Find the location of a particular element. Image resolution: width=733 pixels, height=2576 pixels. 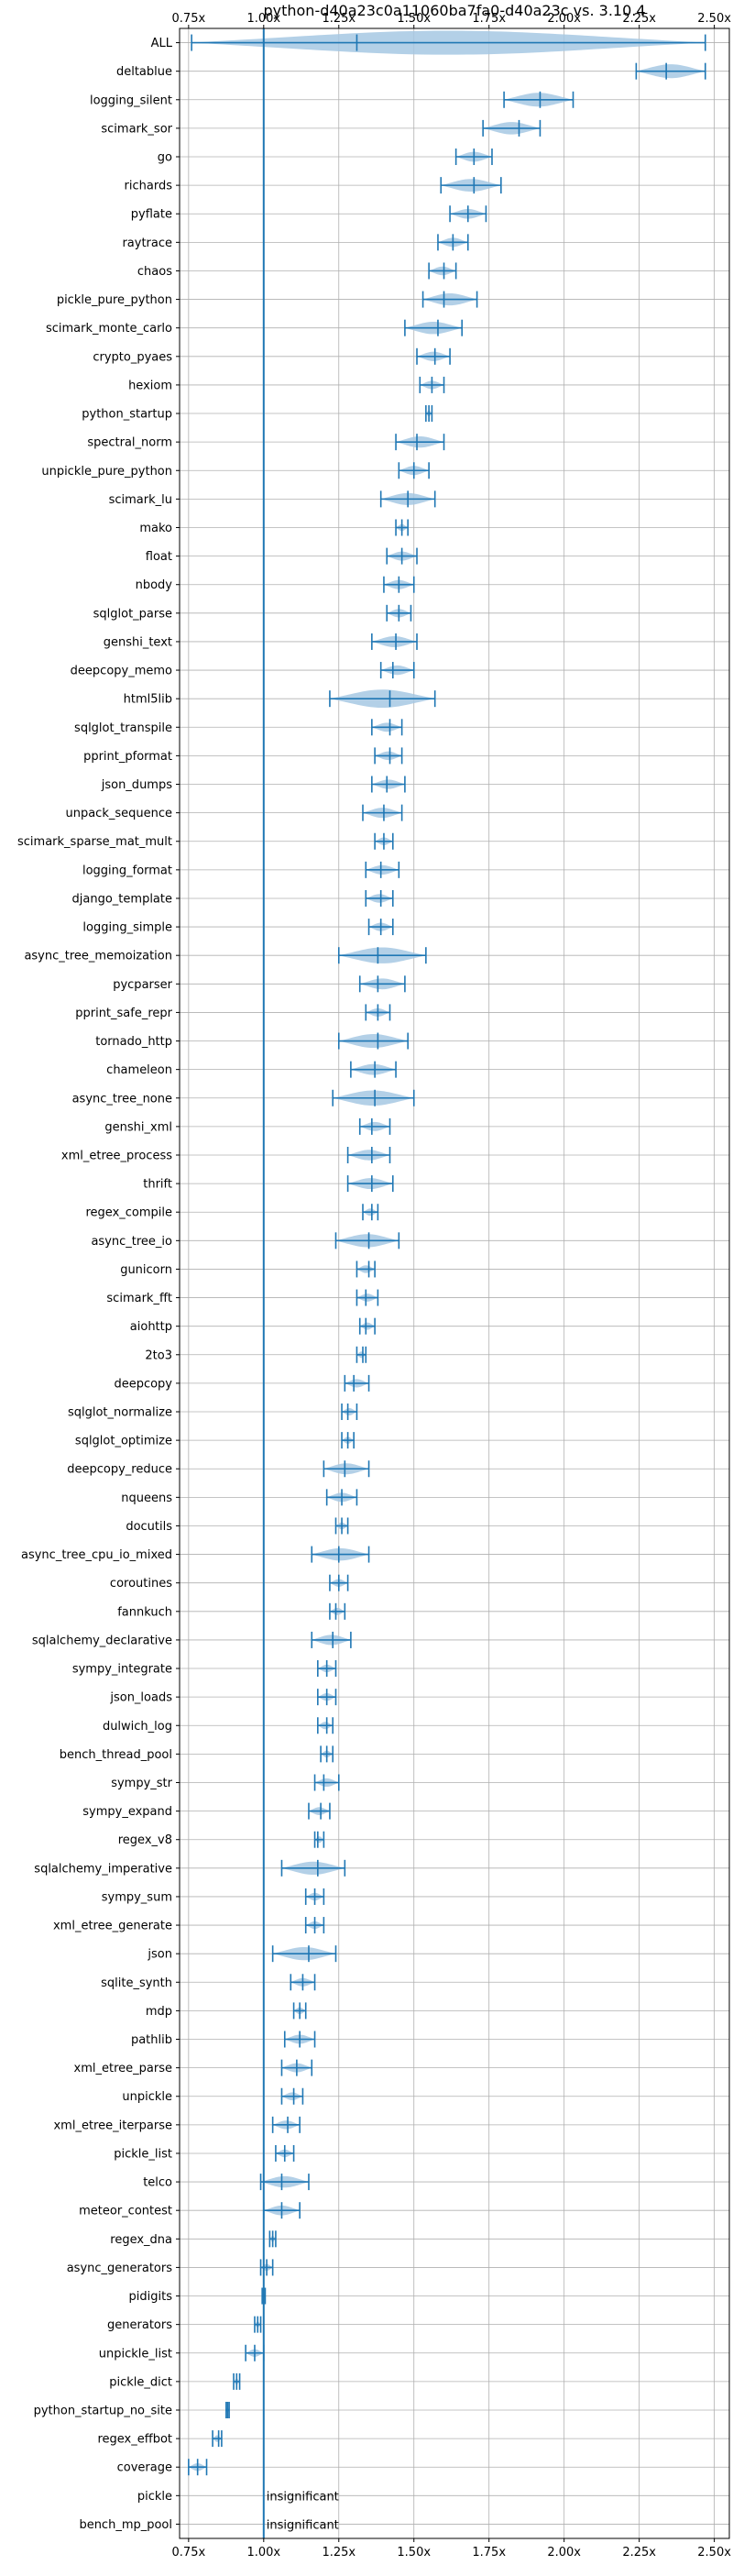

category-label: telco is located at coordinates (157, 2183).